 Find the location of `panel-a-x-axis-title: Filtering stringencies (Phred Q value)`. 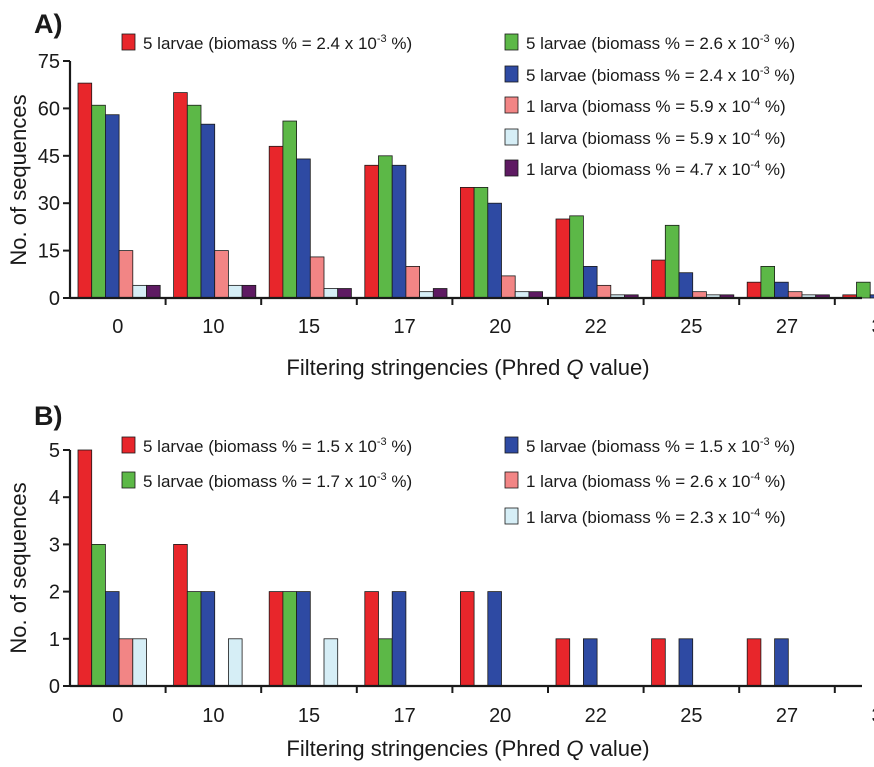

panel-a-x-axis-title: Filtering stringencies (Phred Q value) is located at coordinates (467, 367).